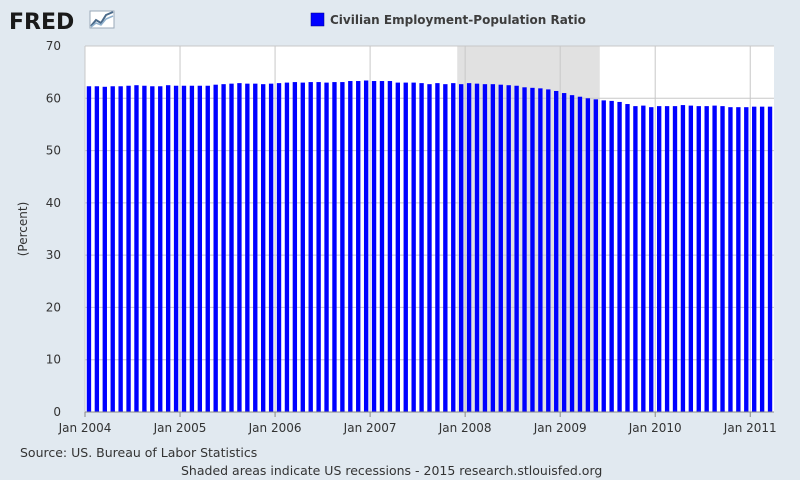  What do you see at coordinates (102, 19) in the screenshot?
I see `logo-graph-icon` at bounding box center [102, 19].